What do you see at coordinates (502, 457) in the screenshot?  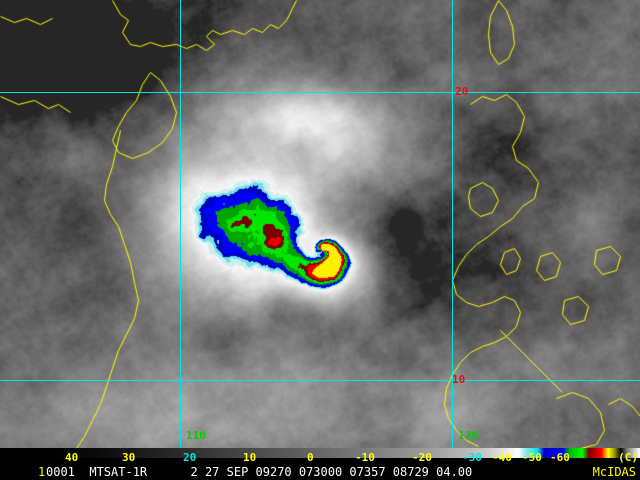 I see `colorbar-tick-minus40: -40` at bounding box center [502, 457].